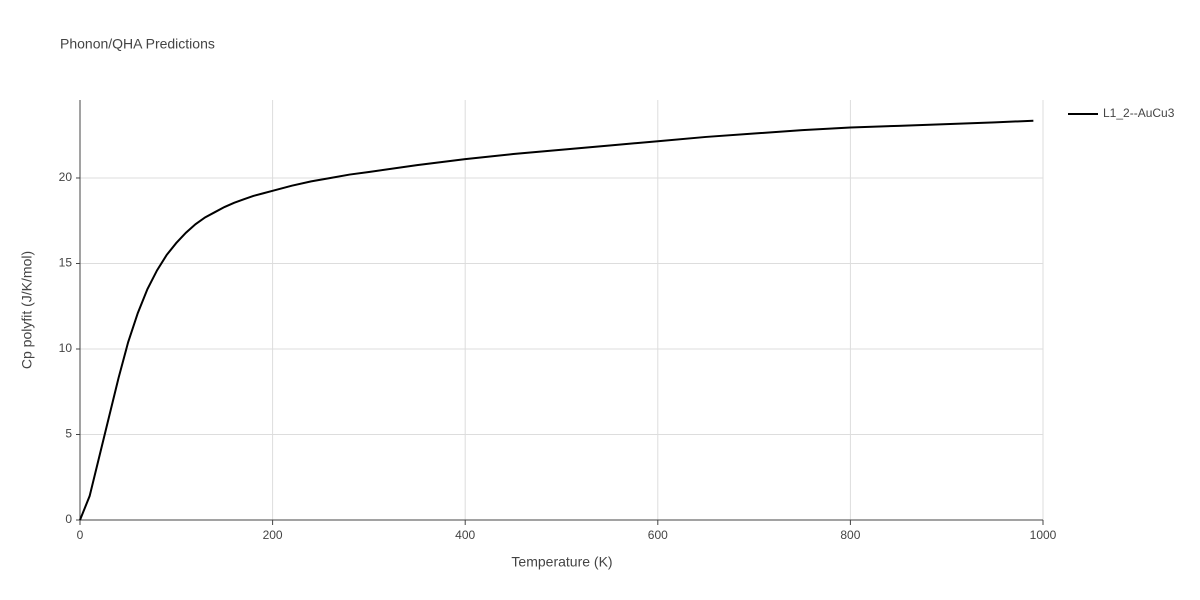 The height and width of the screenshot is (600, 1200). What do you see at coordinates (66, 263) in the screenshot?
I see `y-tick-label: 15` at bounding box center [66, 263].